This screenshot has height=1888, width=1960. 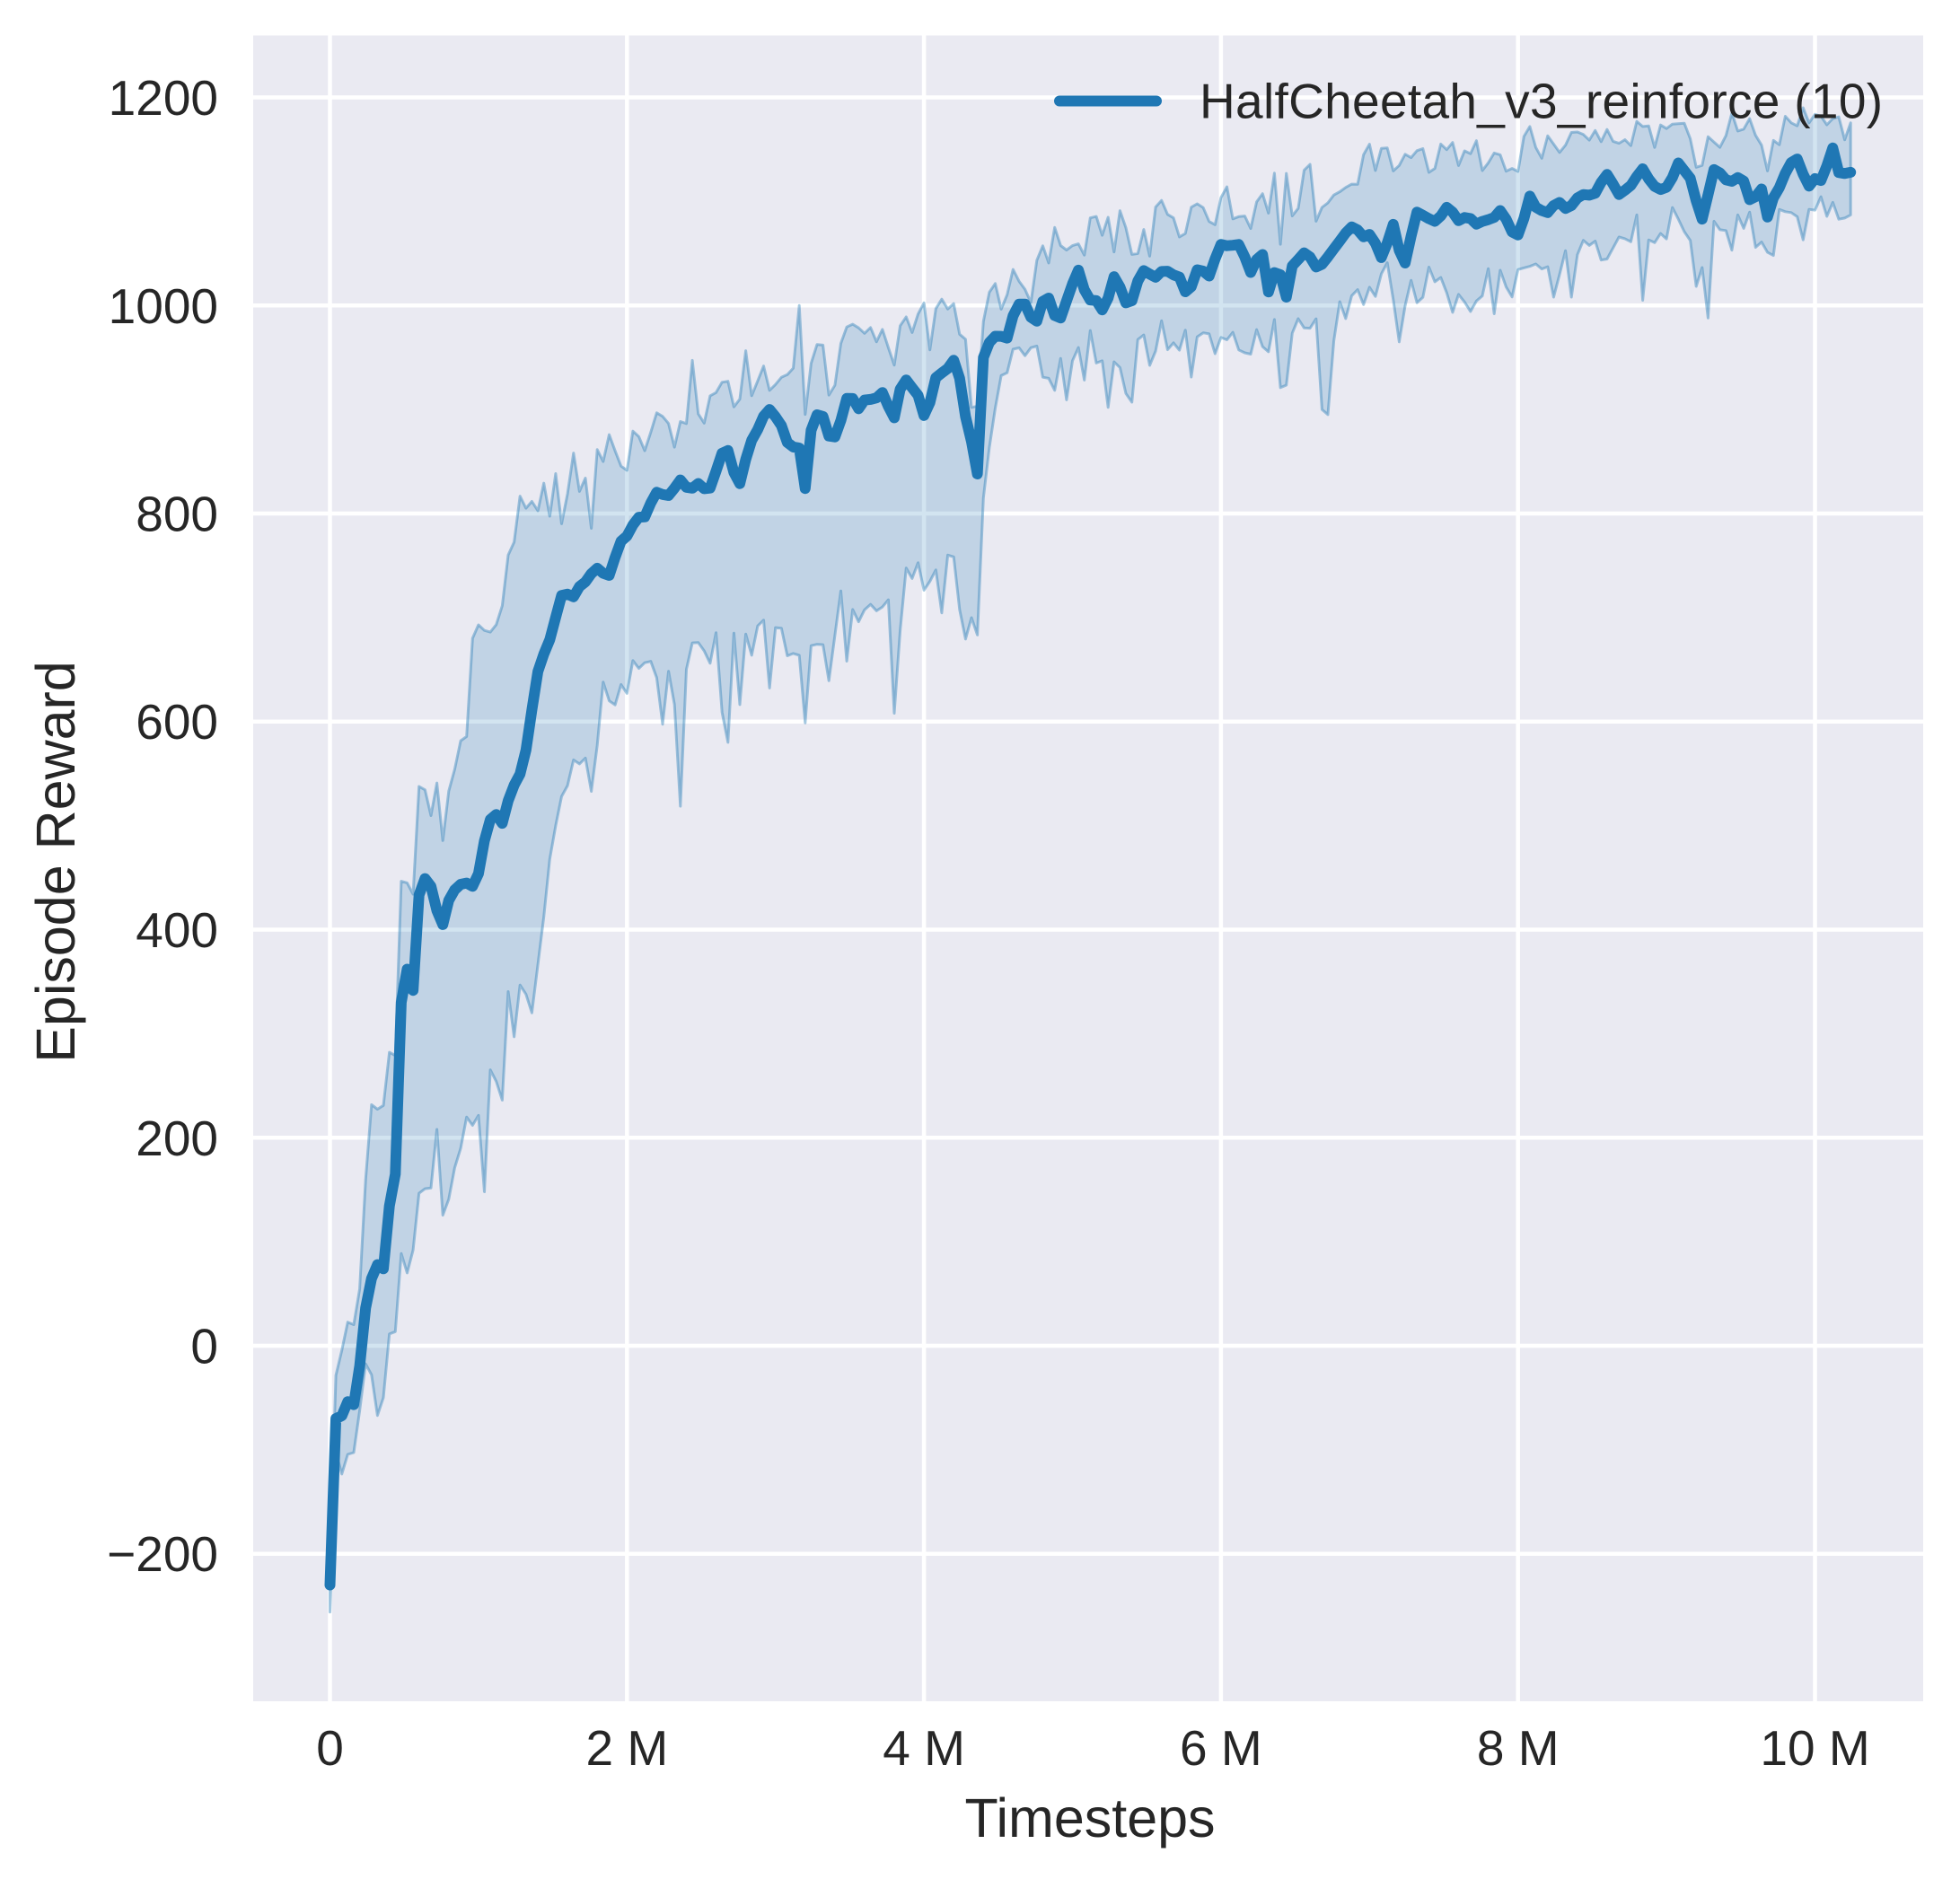 I want to click on svg-text: 1200, so click(x=163, y=98).